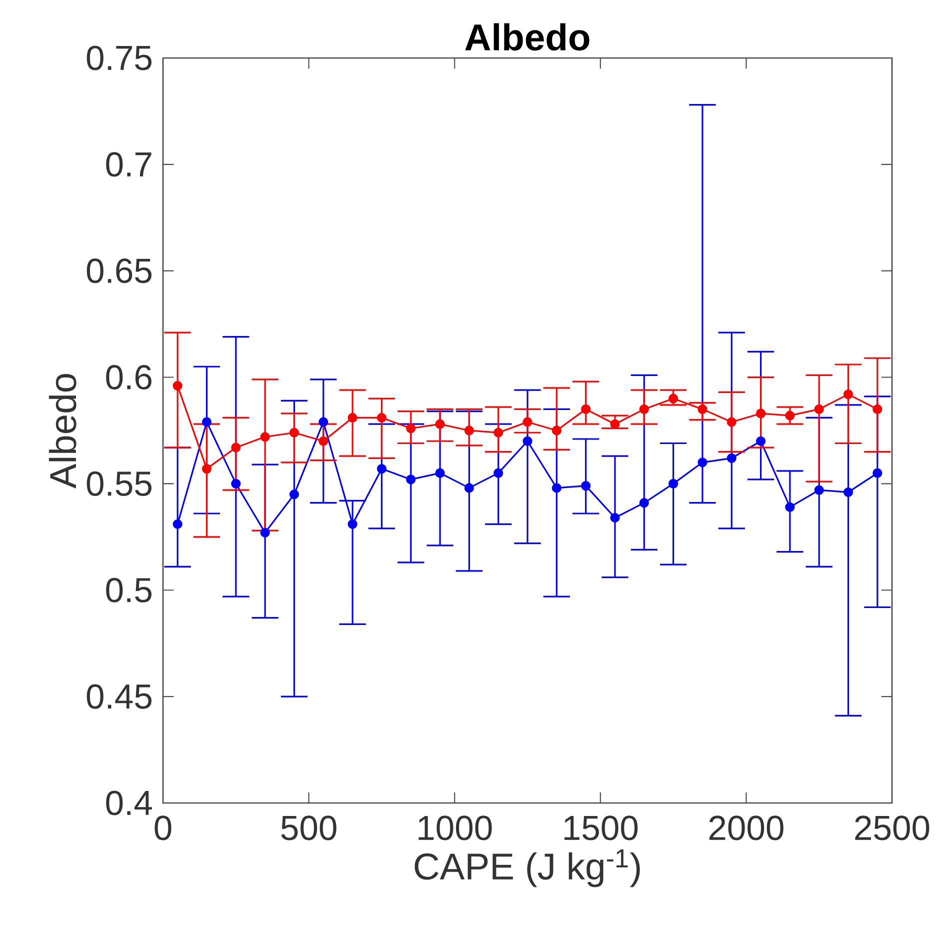 The height and width of the screenshot is (937, 941). What do you see at coordinates (129, 590) in the screenshot?
I see `y-tick-label: 0.5` at bounding box center [129, 590].